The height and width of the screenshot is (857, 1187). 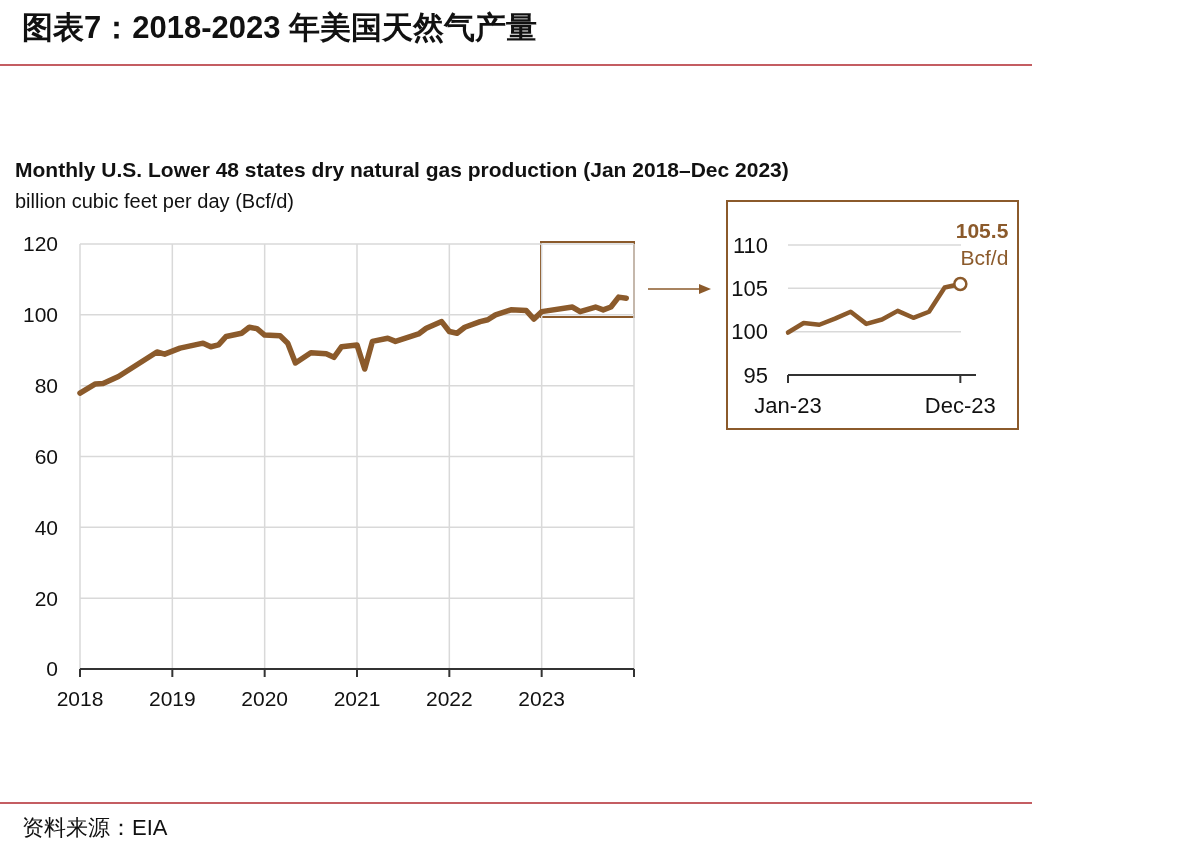 I want to click on y-tick-label: 80, so click(x=46, y=386).